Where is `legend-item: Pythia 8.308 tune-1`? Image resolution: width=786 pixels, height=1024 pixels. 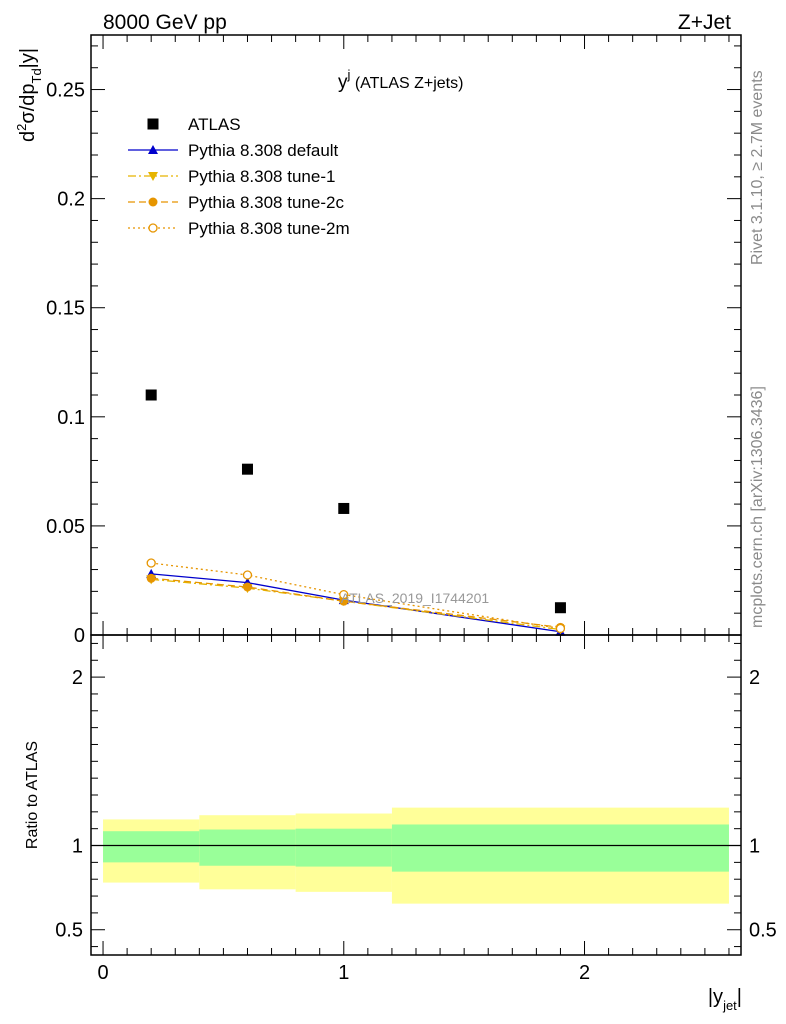 legend-item: Pythia 8.308 tune-1 is located at coordinates (231, 176).